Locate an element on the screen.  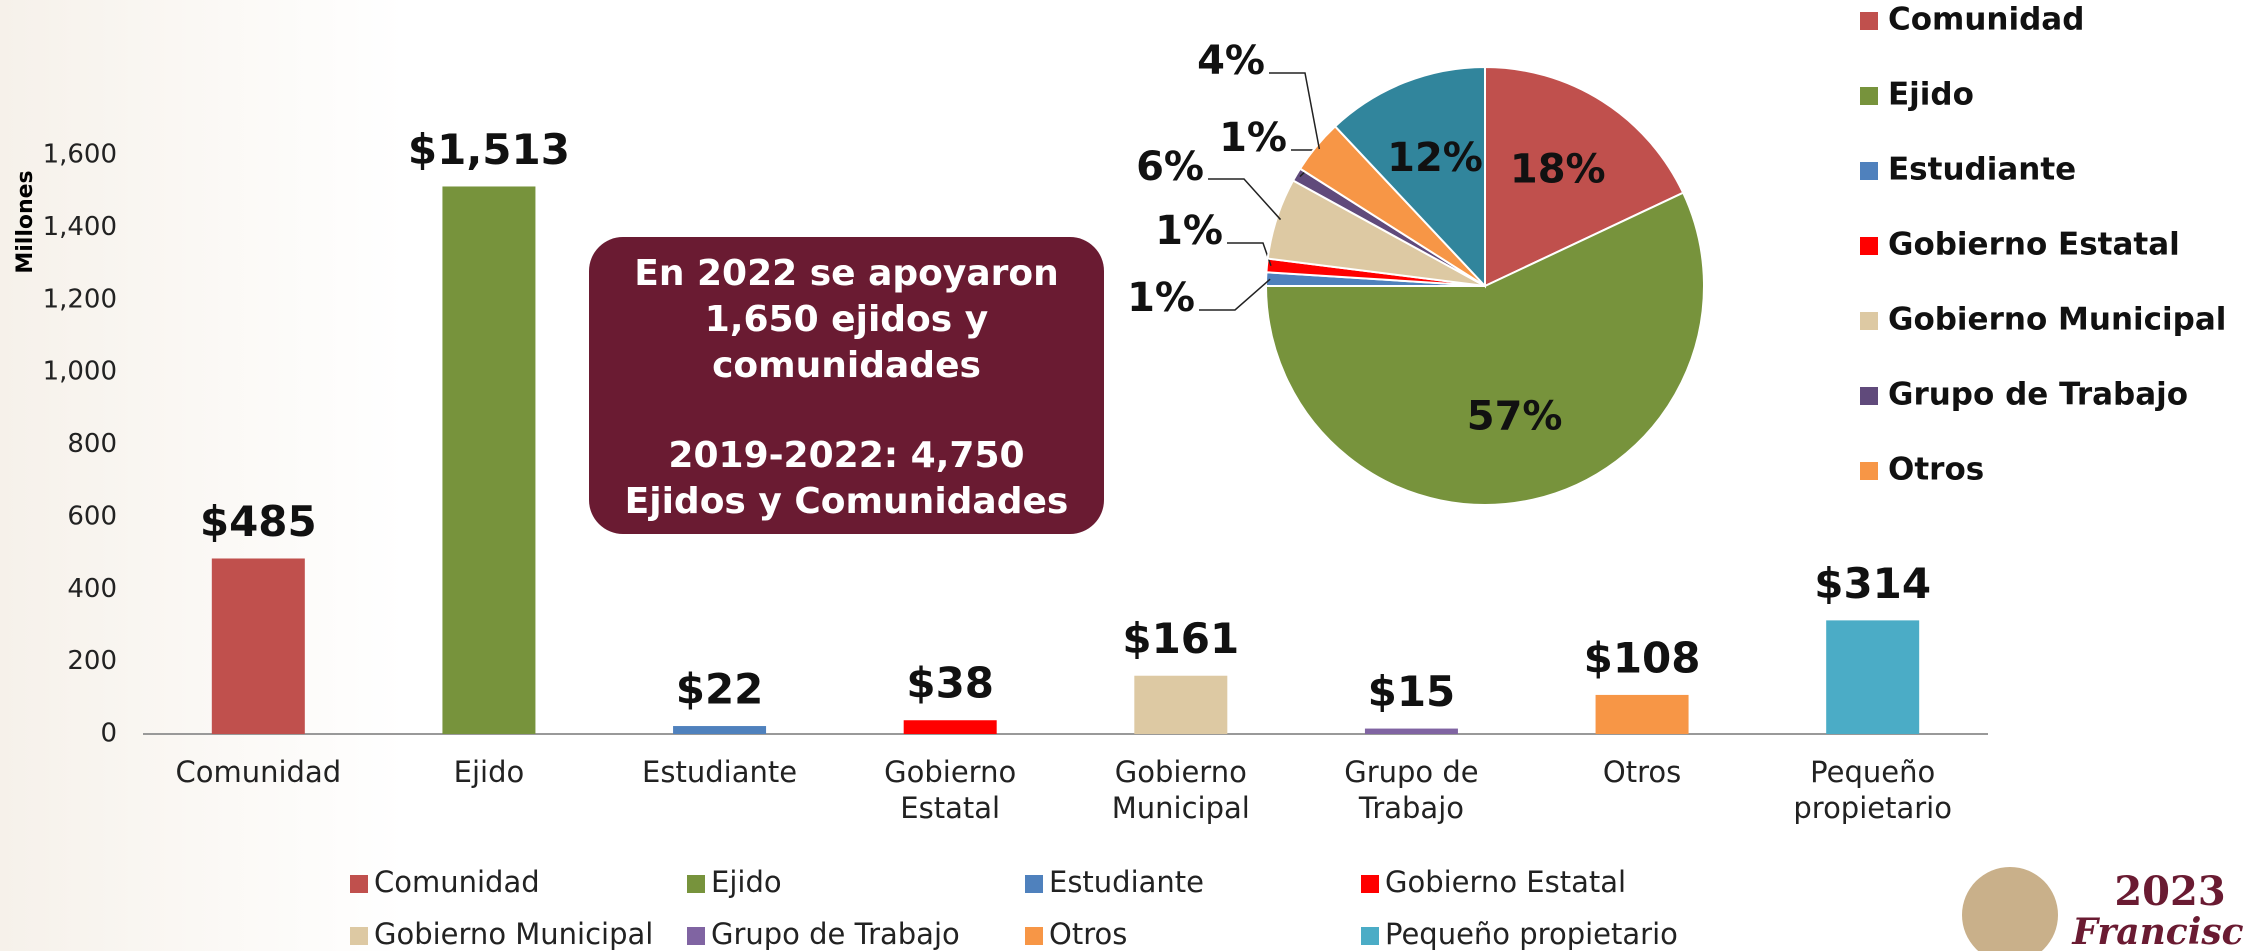
value-label: $314 is located at coordinates (1872, 583).